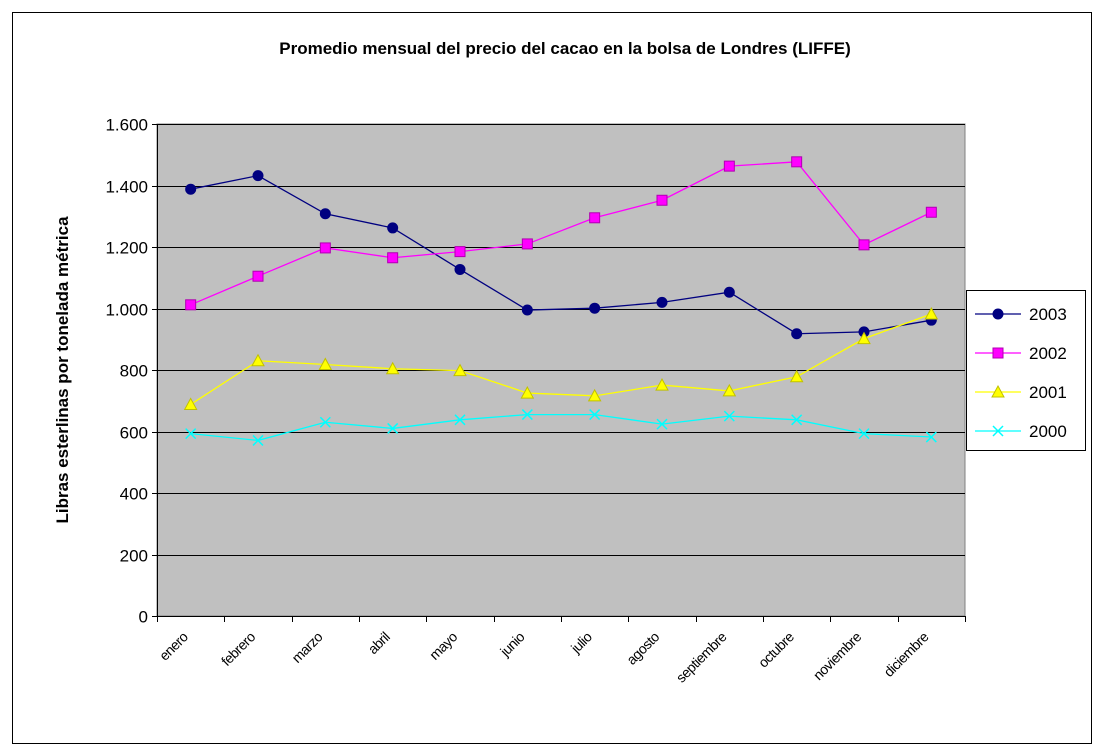 This screenshot has width=1104, height=756. I want to click on legend-box, so click(1026, 370).